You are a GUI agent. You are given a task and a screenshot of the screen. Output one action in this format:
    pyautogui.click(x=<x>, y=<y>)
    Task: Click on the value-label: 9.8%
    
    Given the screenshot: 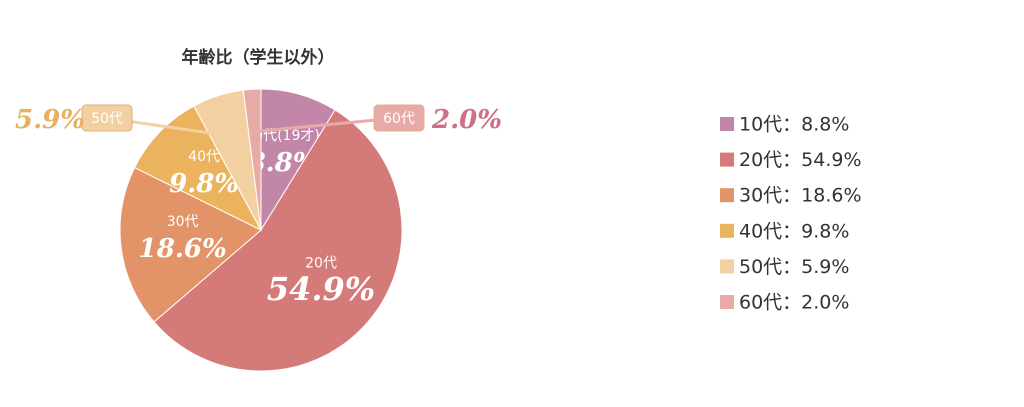 What is the action you would take?
    pyautogui.click(x=204, y=184)
    